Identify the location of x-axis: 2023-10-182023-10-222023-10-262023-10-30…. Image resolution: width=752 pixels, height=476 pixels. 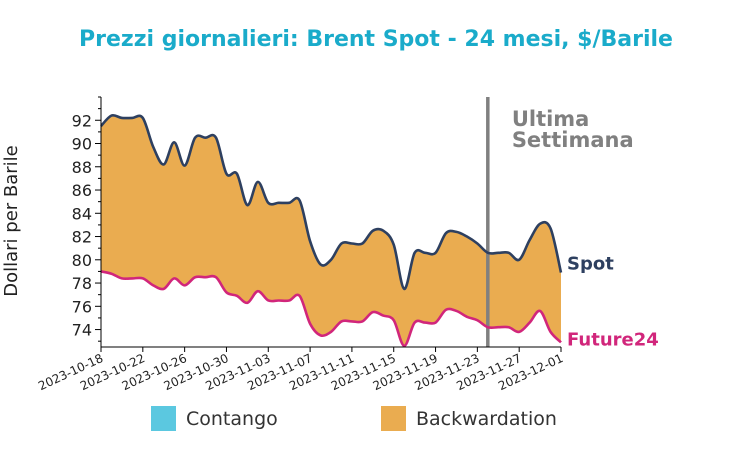
(300, 369).